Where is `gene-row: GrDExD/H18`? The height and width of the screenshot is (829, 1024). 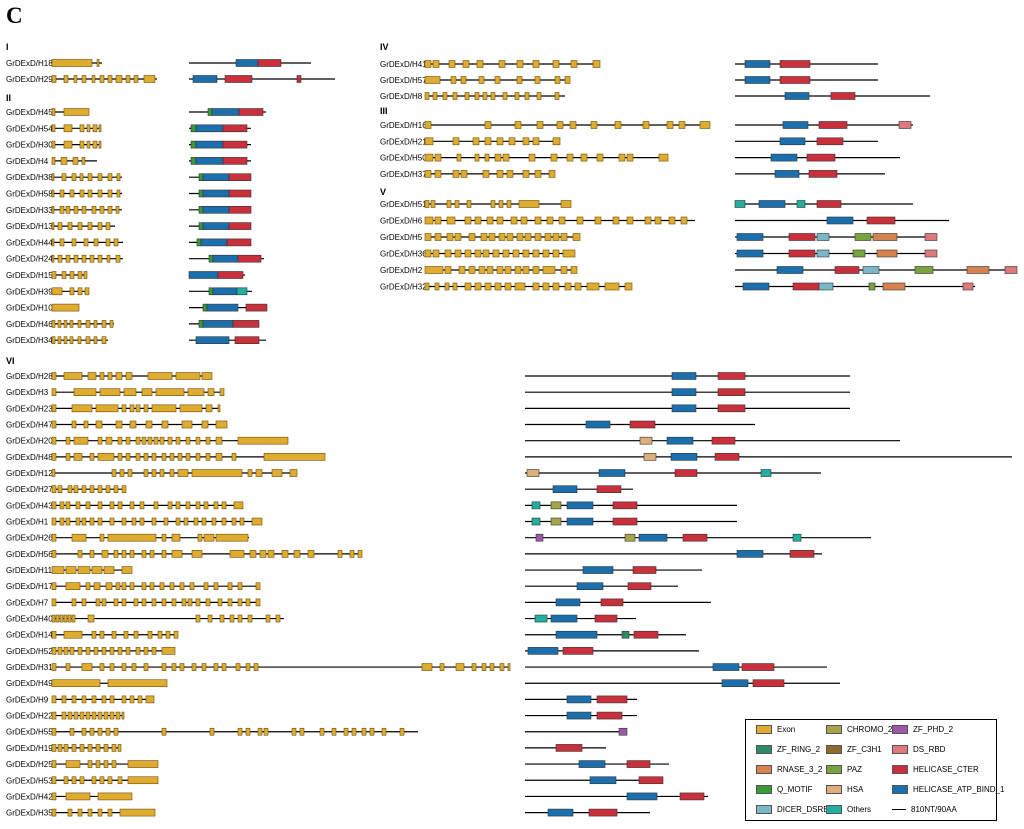 gene-row: GrDExD/H18 is located at coordinates (158, 63).